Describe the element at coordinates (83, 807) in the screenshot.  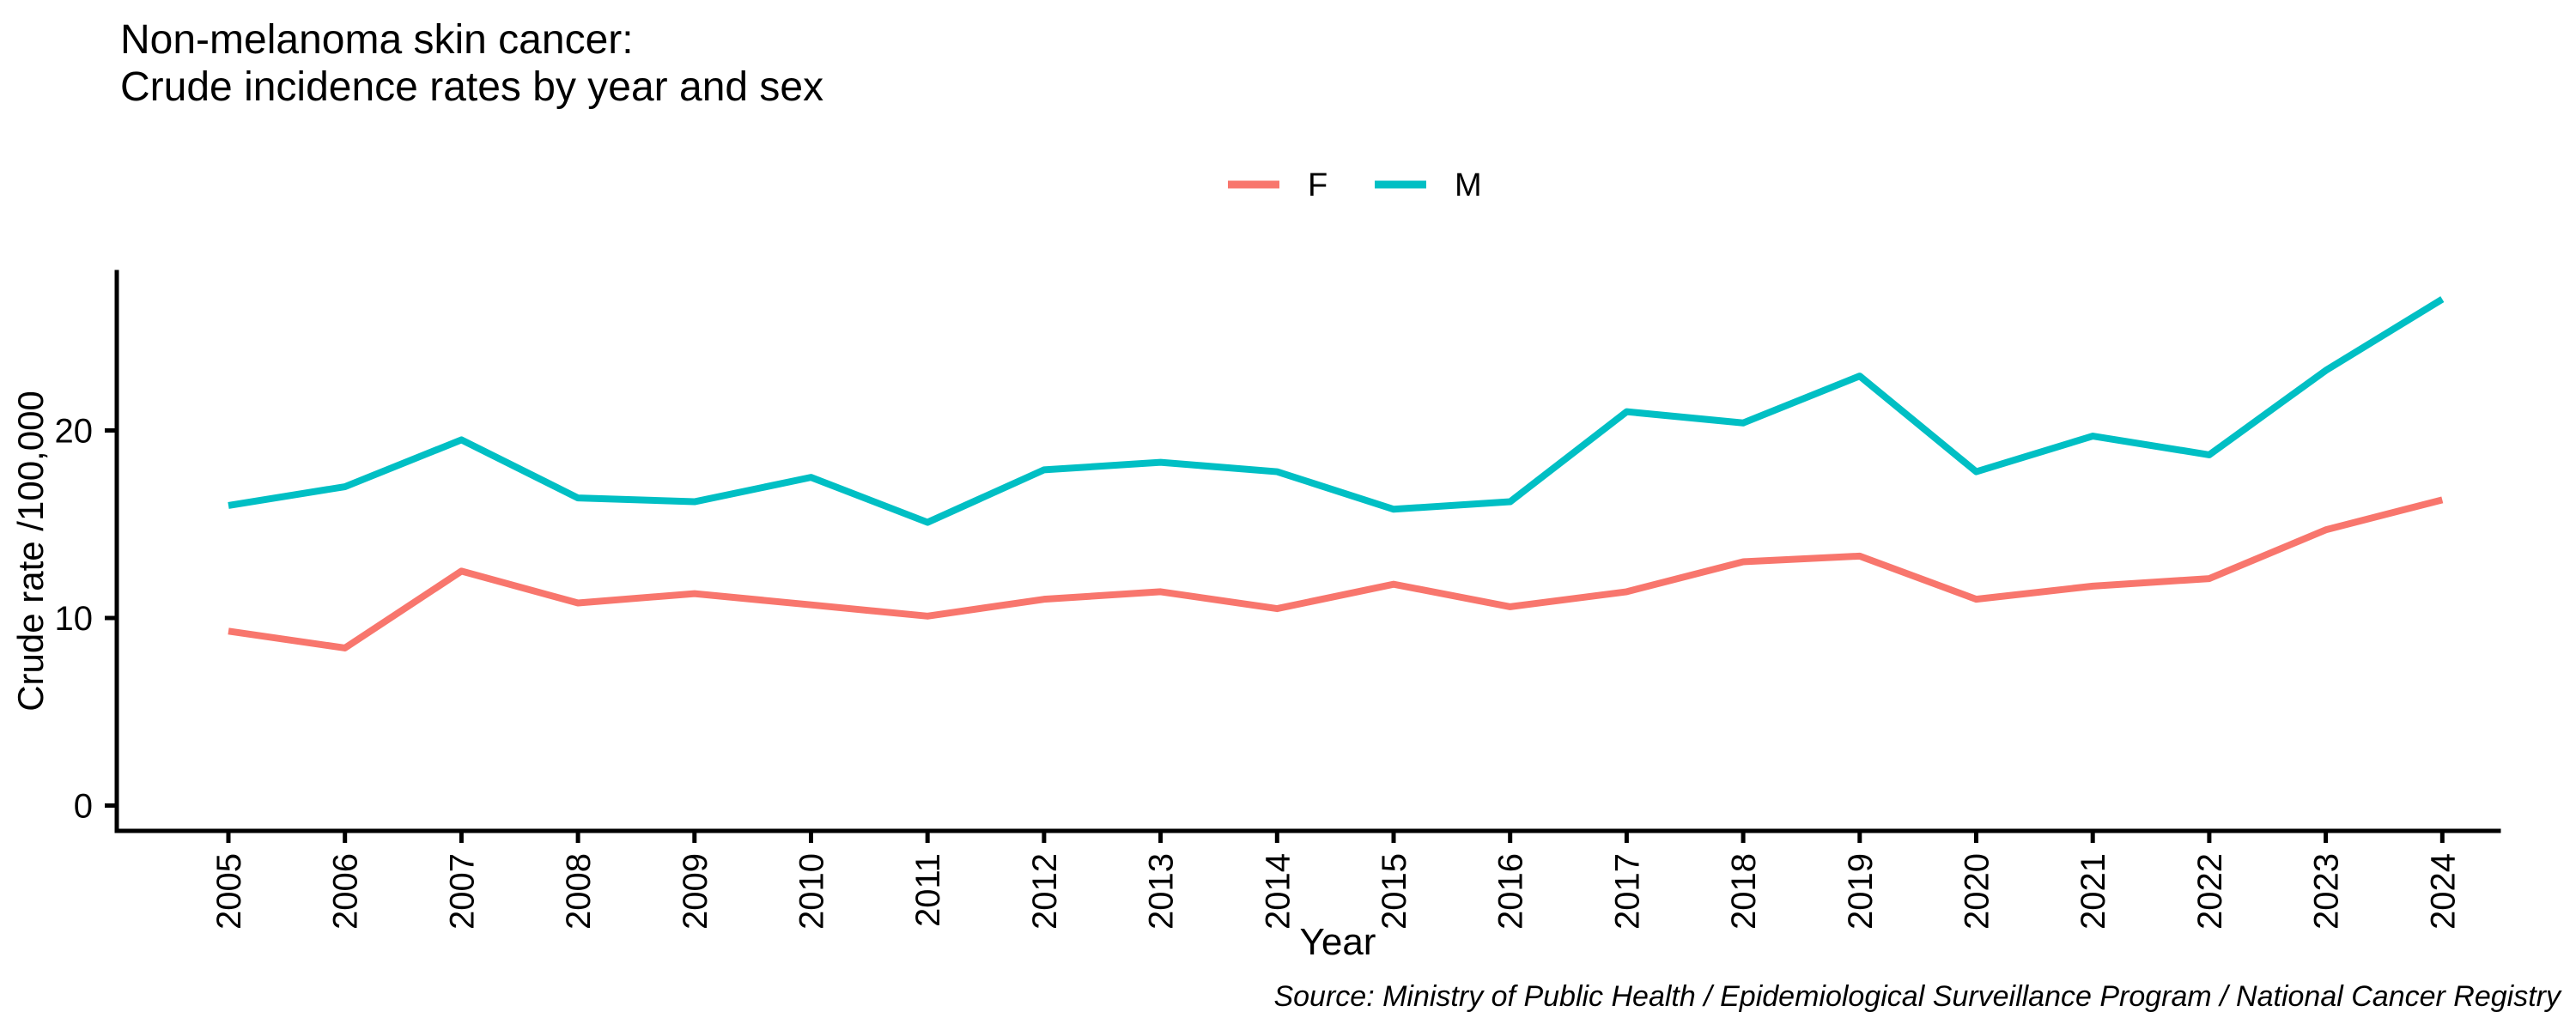
I see `y-tick-label: 0` at that location.